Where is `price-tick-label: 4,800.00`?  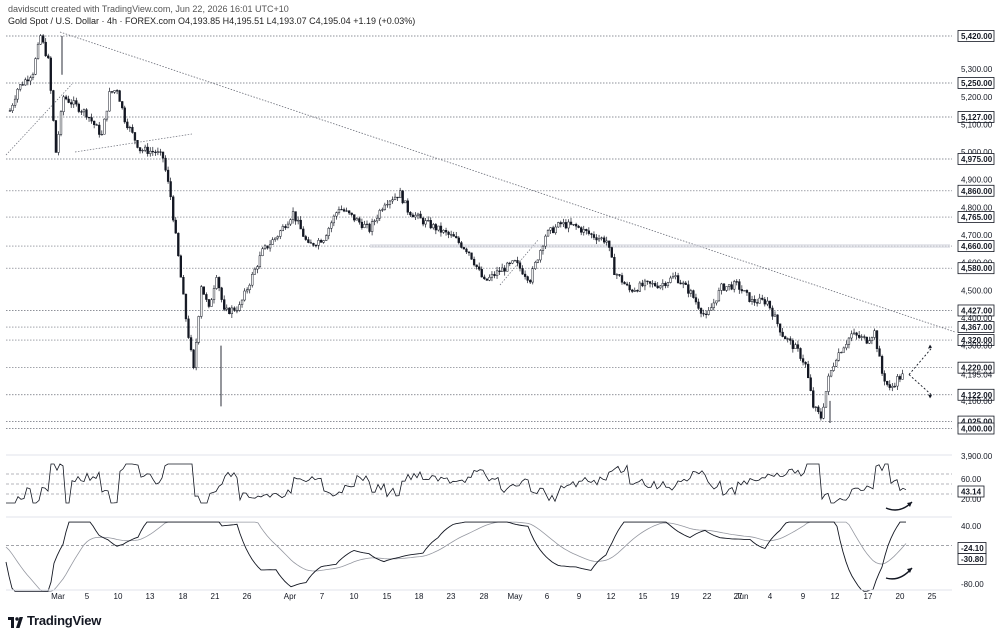 price-tick-label: 4,800.00 is located at coordinates (977, 207).